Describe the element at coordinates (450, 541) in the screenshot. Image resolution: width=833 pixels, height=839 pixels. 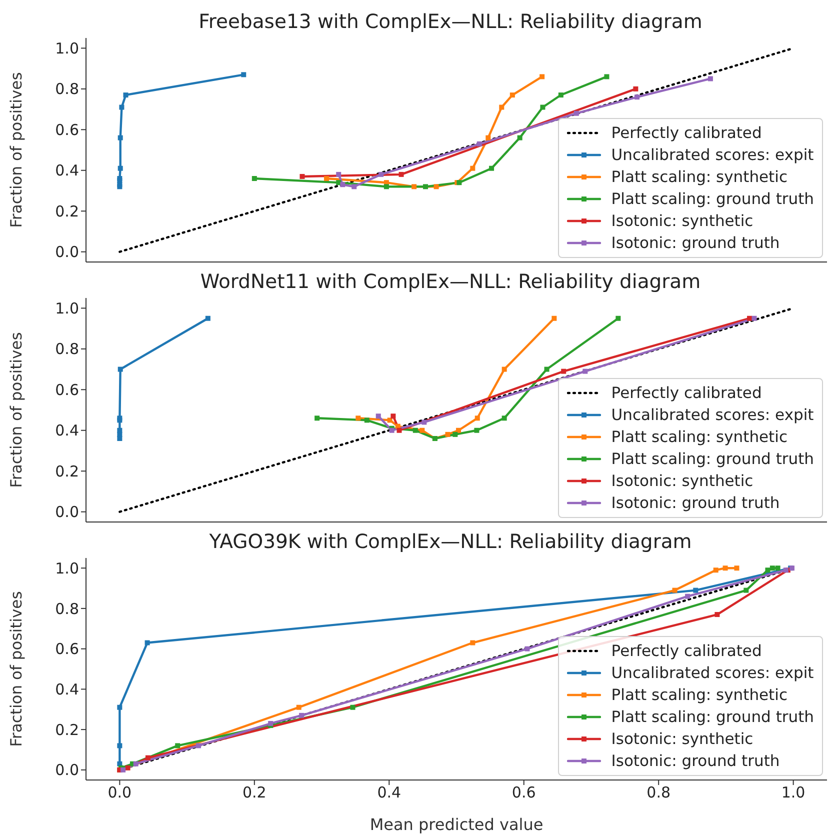
I see `chart-title: YAGO39K with ComplEx—NLL: Reliability diagram` at that location.